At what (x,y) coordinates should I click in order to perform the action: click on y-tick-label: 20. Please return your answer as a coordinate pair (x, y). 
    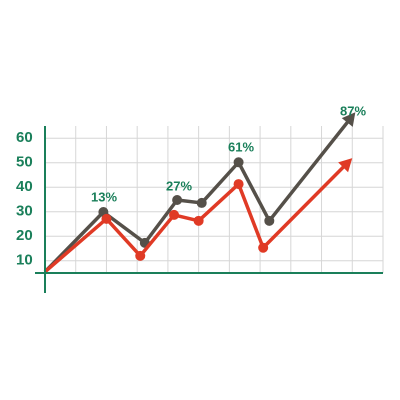
    Looking at the image, I should click on (24, 235).